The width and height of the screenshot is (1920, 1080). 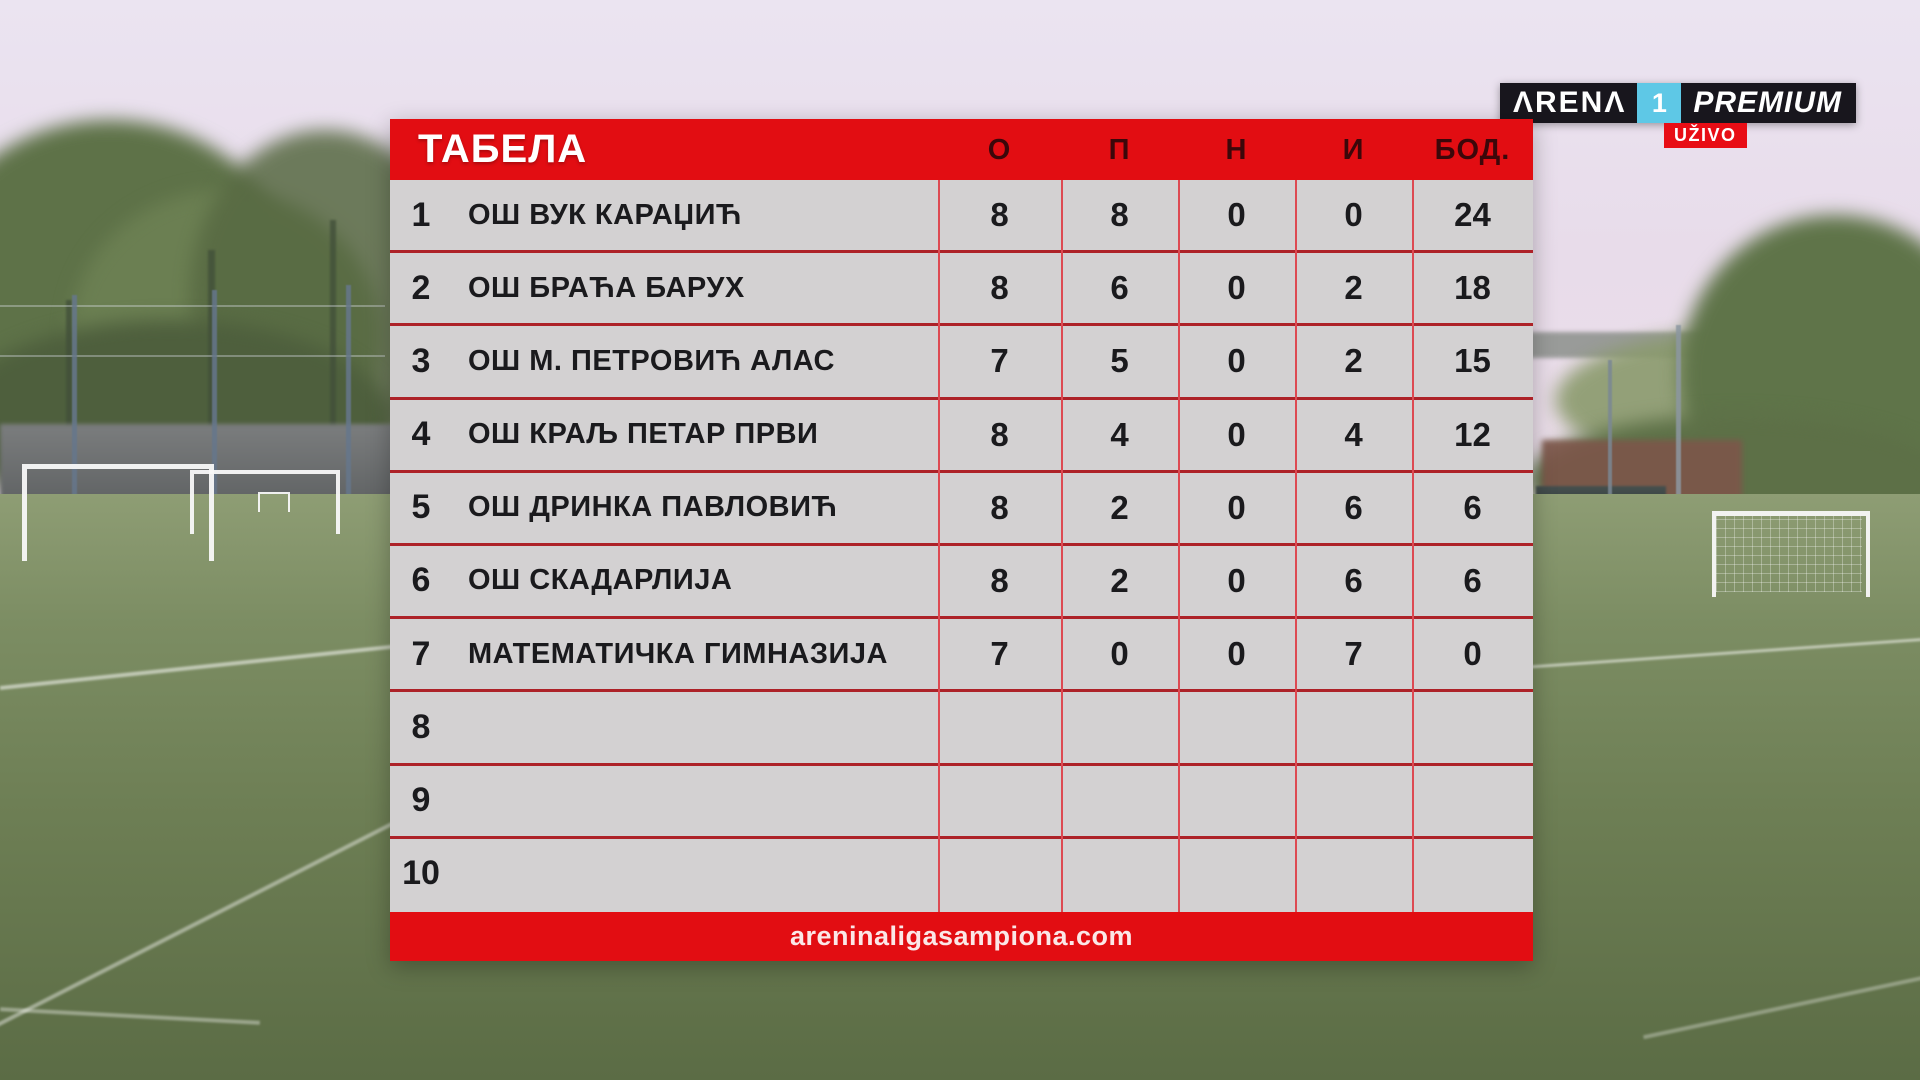 What do you see at coordinates (961, 217) in the screenshot?
I see `table-row: 1 ОШ ВУК КАРАЏИЋ 8 8 0 0 24` at bounding box center [961, 217].